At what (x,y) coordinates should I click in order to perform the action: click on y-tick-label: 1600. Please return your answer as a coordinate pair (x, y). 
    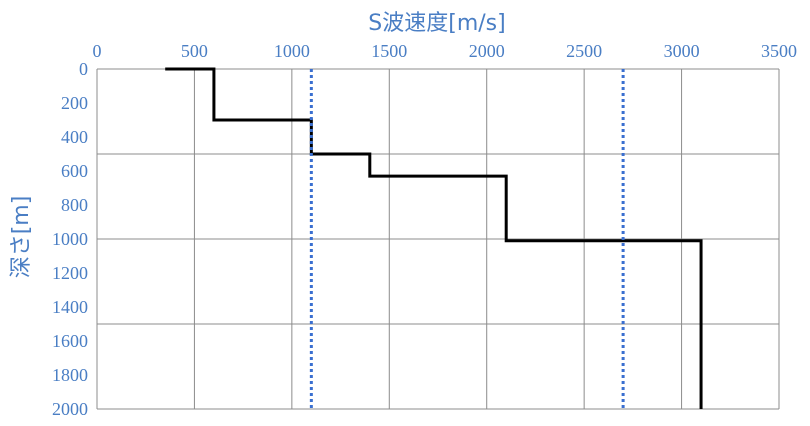
    Looking at the image, I should click on (70, 341).